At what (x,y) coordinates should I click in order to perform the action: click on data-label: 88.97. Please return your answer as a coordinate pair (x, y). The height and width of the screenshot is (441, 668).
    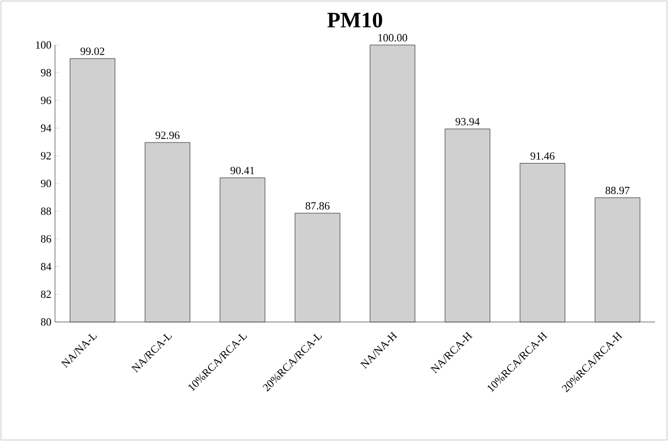
    Looking at the image, I should click on (618, 190).